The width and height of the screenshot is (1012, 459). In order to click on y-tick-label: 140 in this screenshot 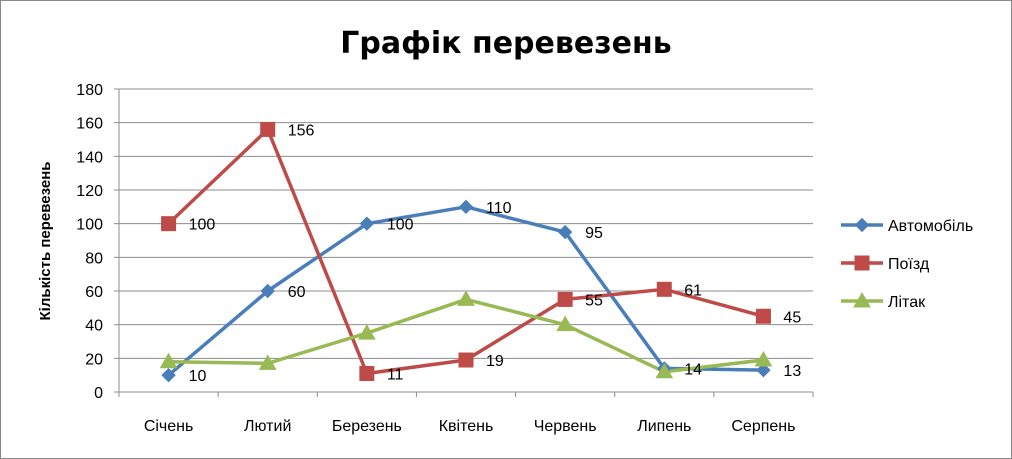, I will do `click(89, 157)`.